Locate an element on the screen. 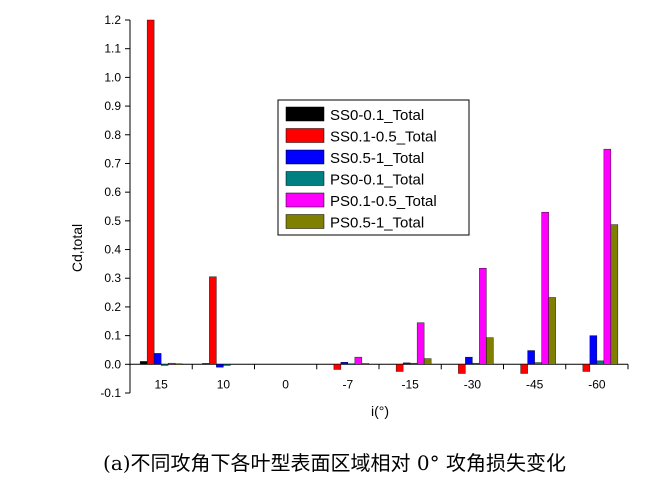 This screenshot has width=669, height=490. y-tick-label: 1.1 is located at coordinates (112, 49).